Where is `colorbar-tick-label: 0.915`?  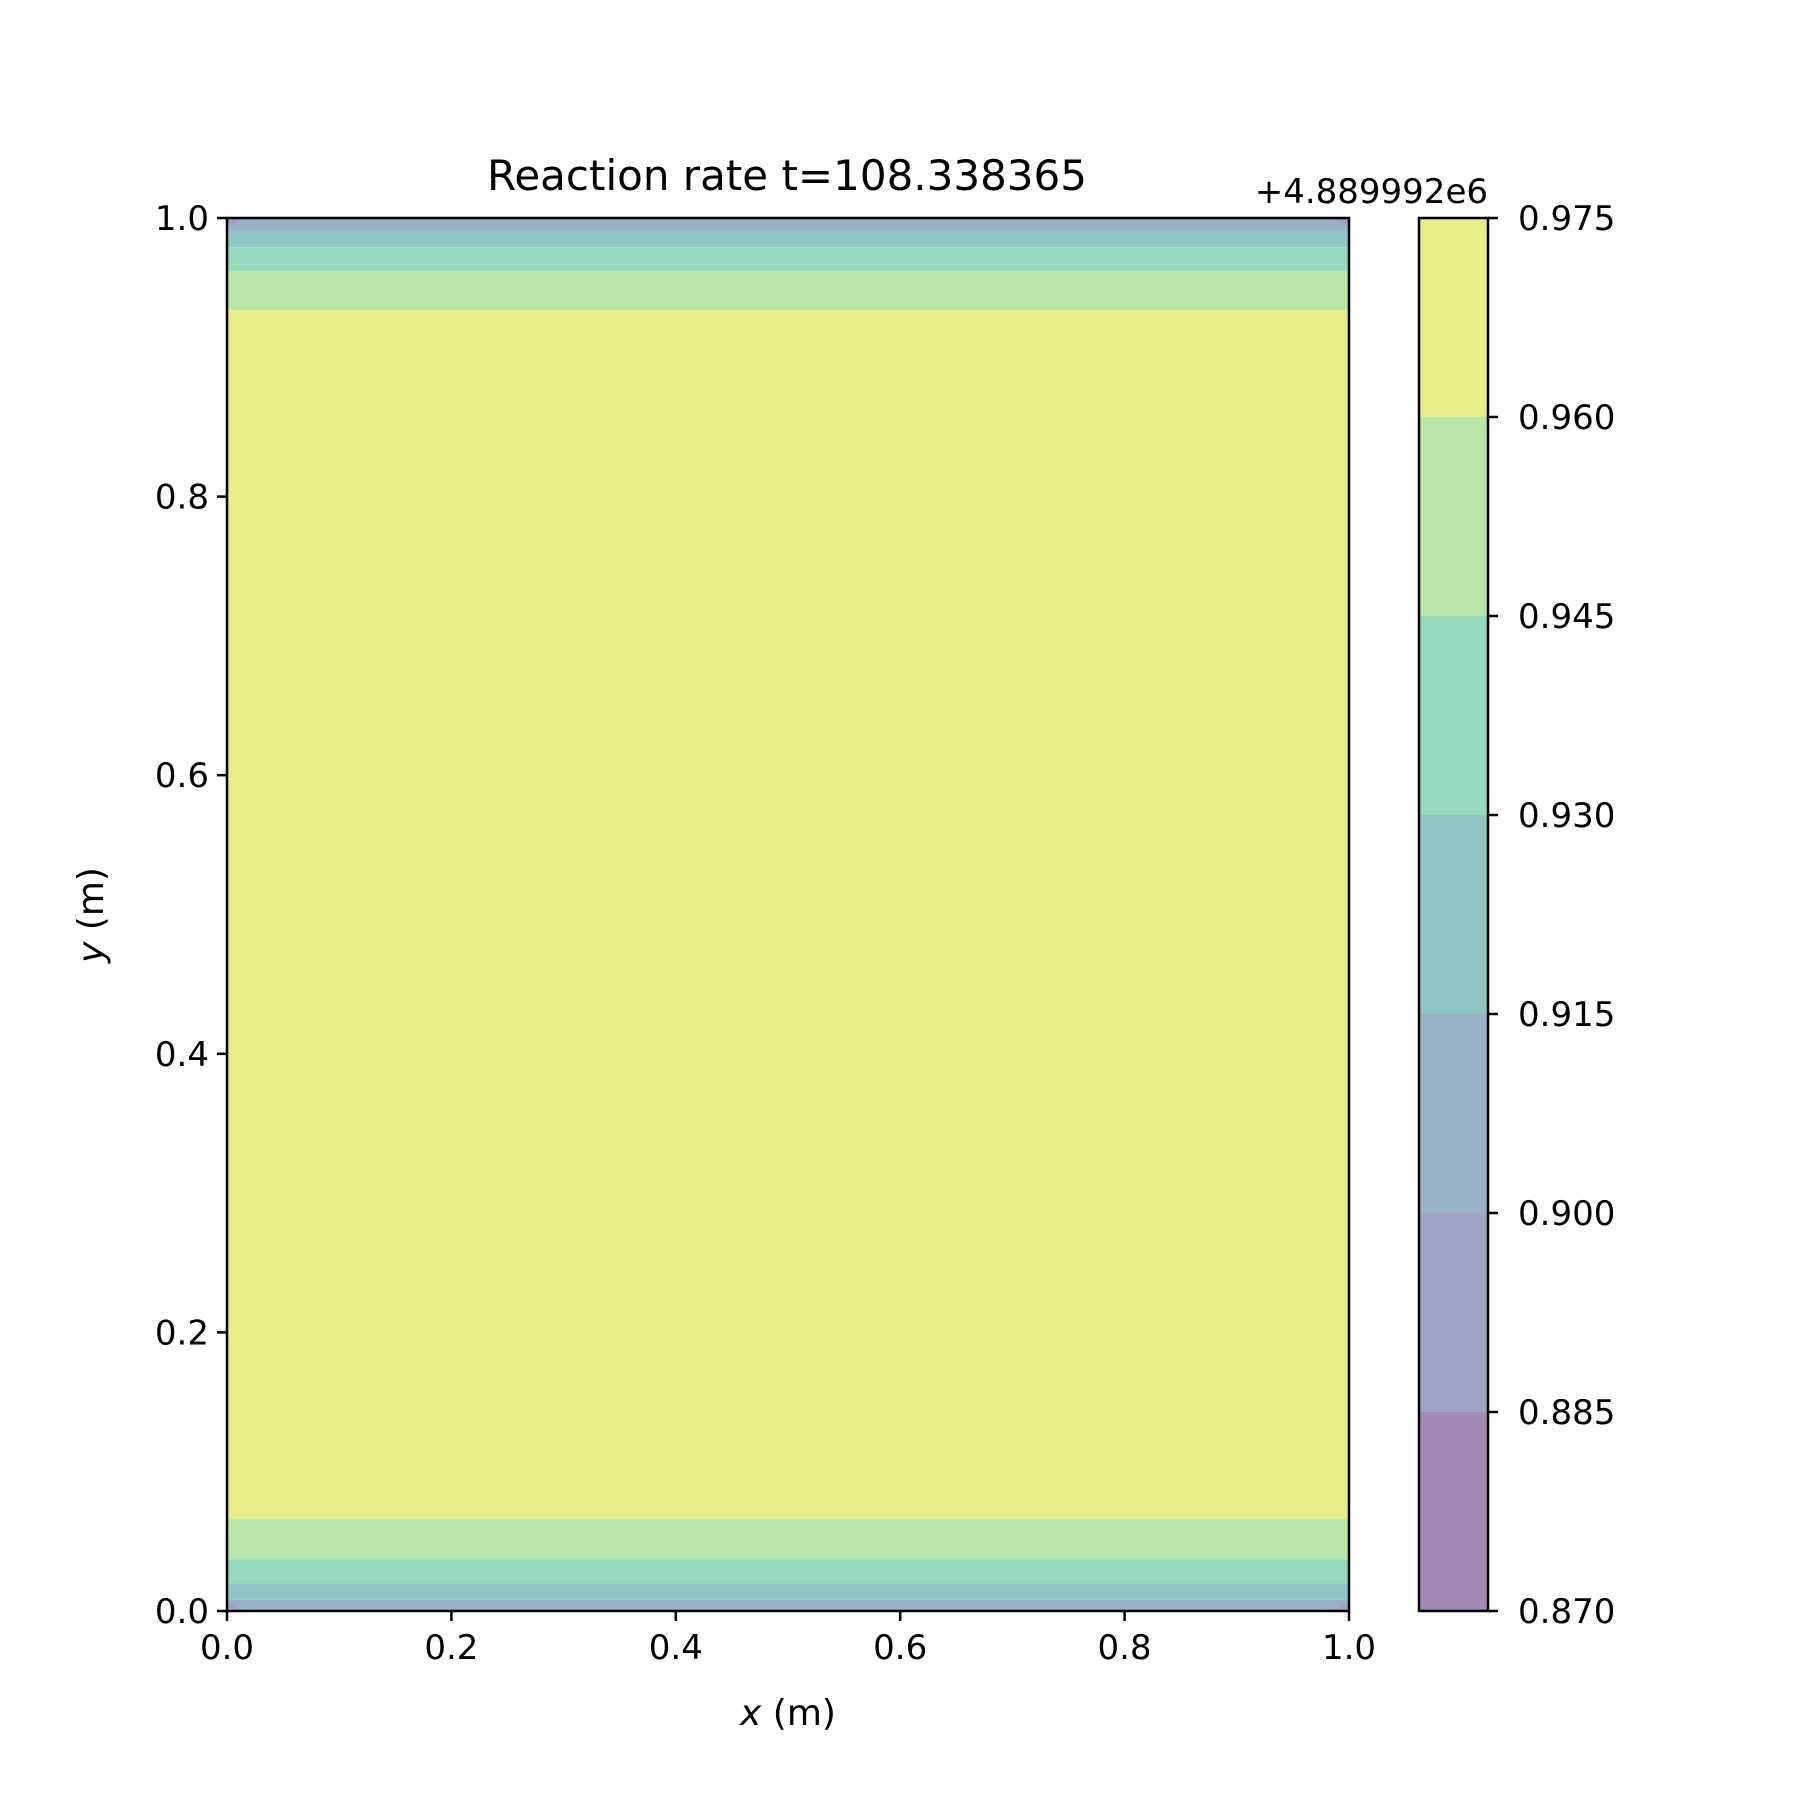 colorbar-tick-label: 0.915 is located at coordinates (1566, 1015).